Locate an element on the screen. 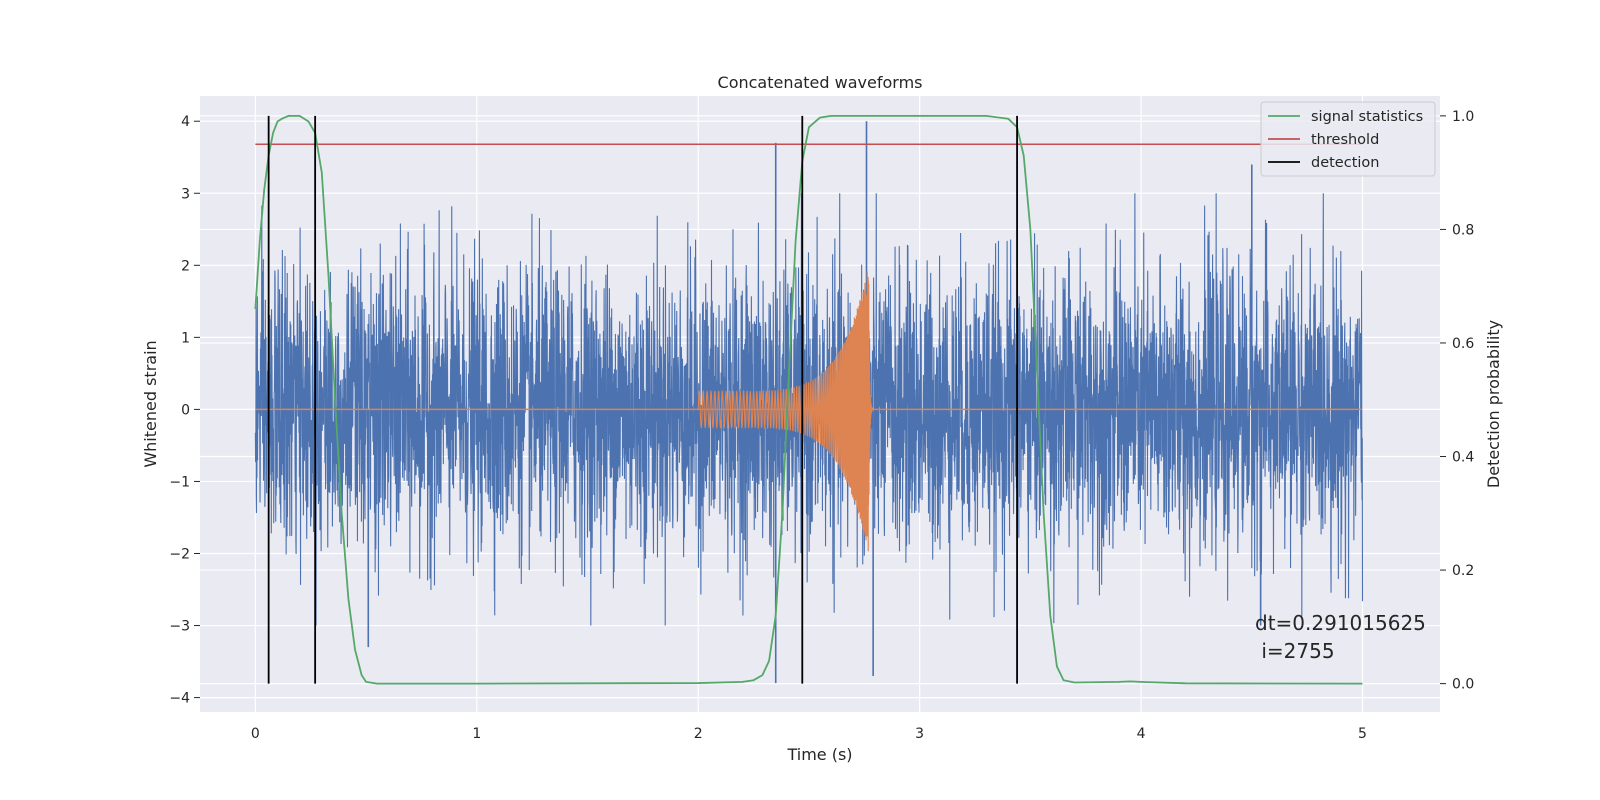 The width and height of the screenshot is (1600, 800). annotation-dt: dt=0.291015625 is located at coordinates (1340, 623).